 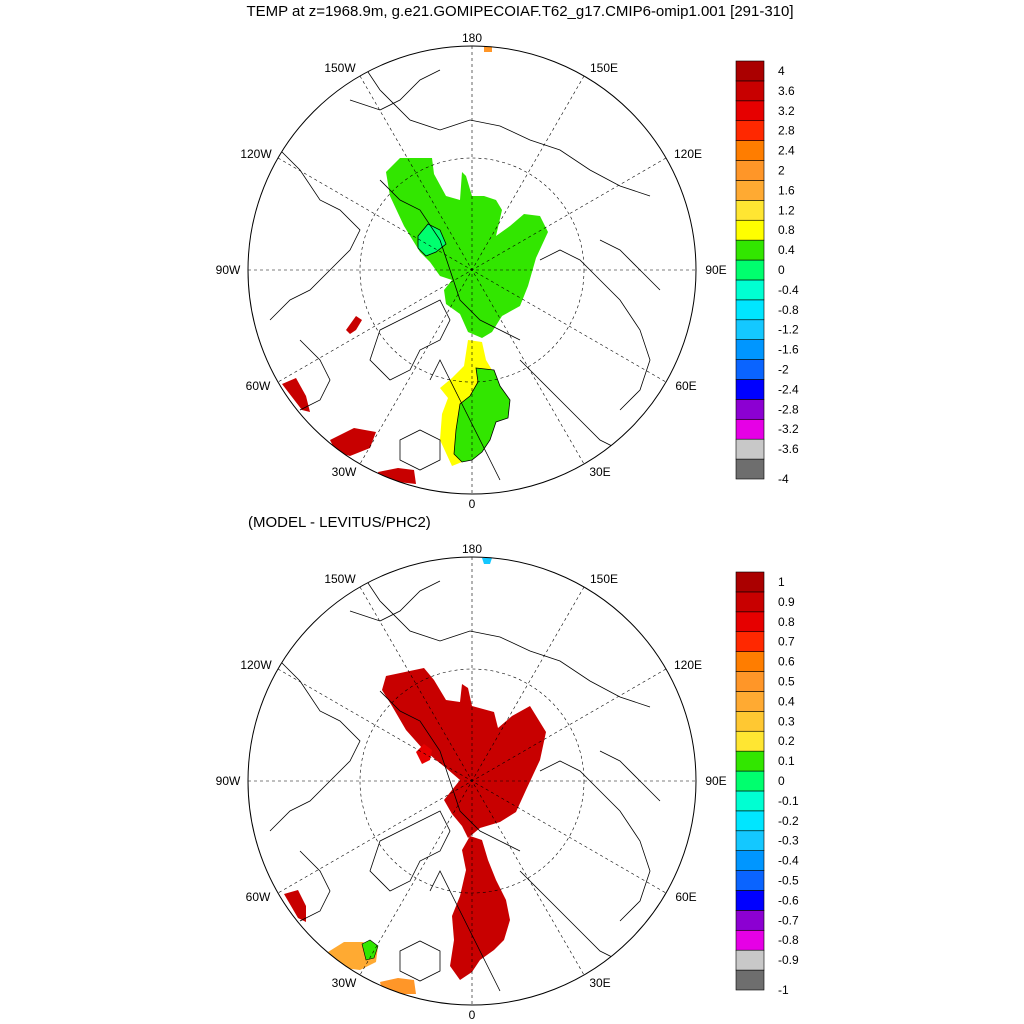 What do you see at coordinates (788, 330) in the screenshot?
I see `colorbar-label: -1.2` at bounding box center [788, 330].